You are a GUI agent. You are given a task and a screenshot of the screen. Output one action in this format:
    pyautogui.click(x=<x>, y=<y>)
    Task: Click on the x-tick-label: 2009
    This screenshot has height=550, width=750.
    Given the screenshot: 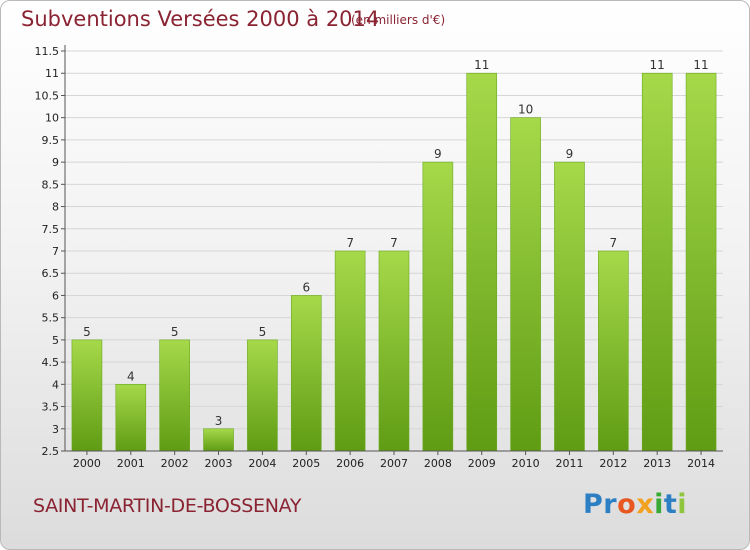 What is the action you would take?
    pyautogui.click(x=482, y=463)
    